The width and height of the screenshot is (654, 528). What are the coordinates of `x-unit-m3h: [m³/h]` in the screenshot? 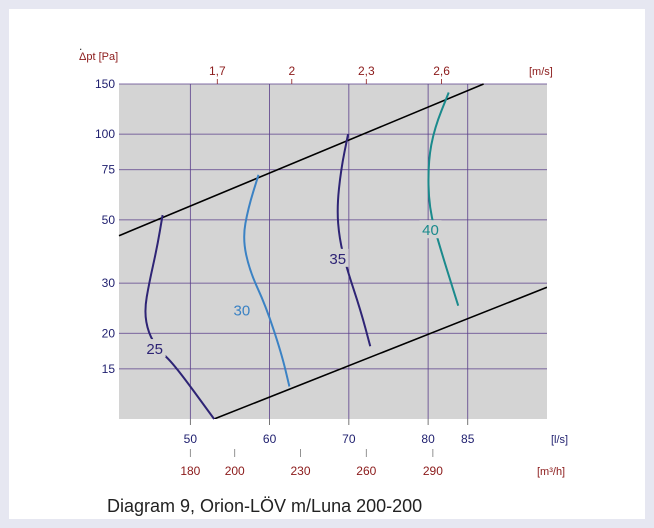 It's located at (551, 472).